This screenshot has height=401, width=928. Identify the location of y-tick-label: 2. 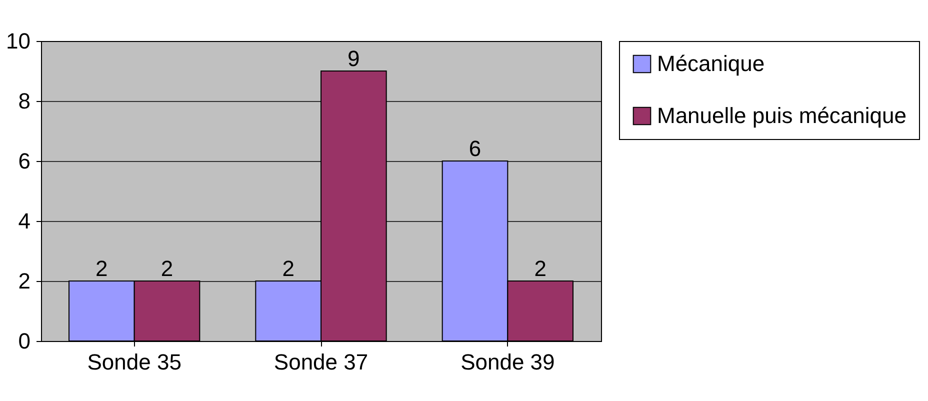
(24, 281).